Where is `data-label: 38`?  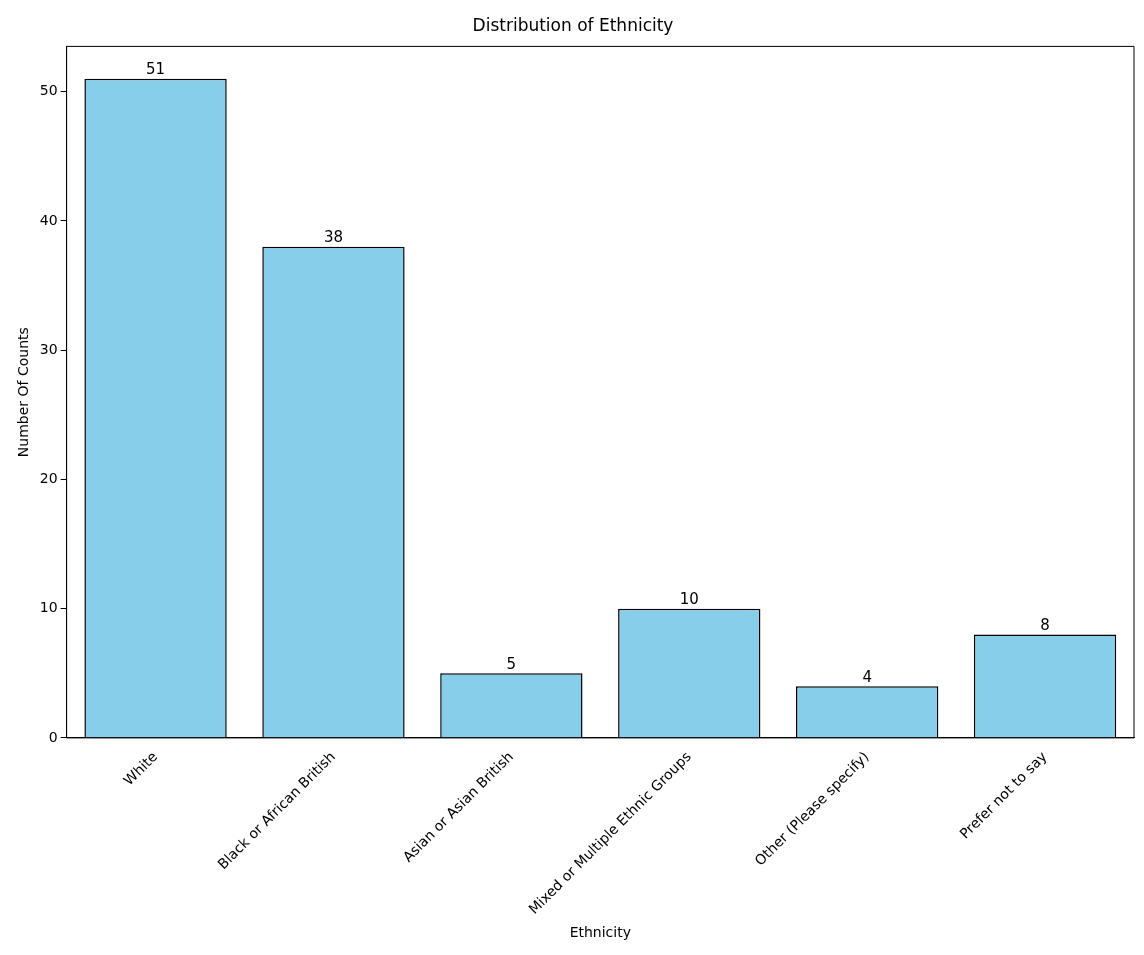
data-label: 38 is located at coordinates (333, 237).